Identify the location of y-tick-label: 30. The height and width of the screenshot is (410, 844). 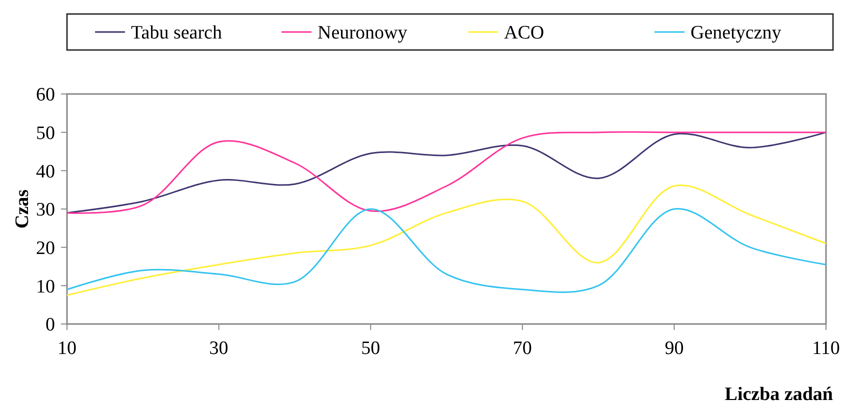
(45, 210).